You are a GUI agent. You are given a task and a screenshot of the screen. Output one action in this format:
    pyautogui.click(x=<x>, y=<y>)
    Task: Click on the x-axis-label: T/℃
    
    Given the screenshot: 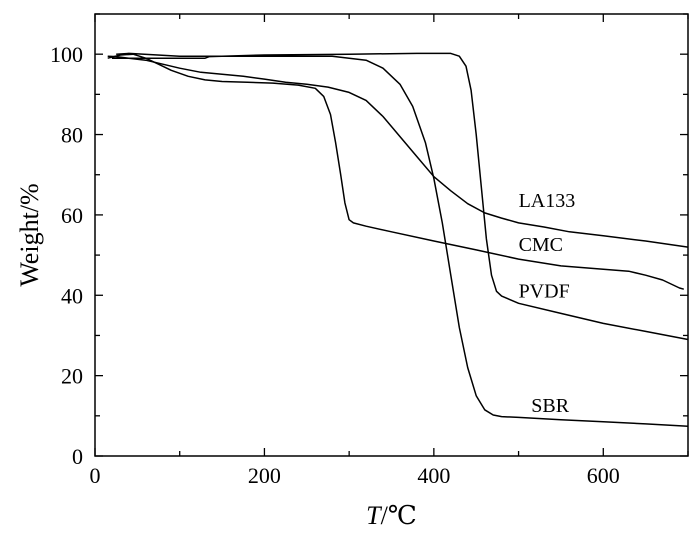 What is the action you would take?
    pyautogui.click(x=391, y=515)
    